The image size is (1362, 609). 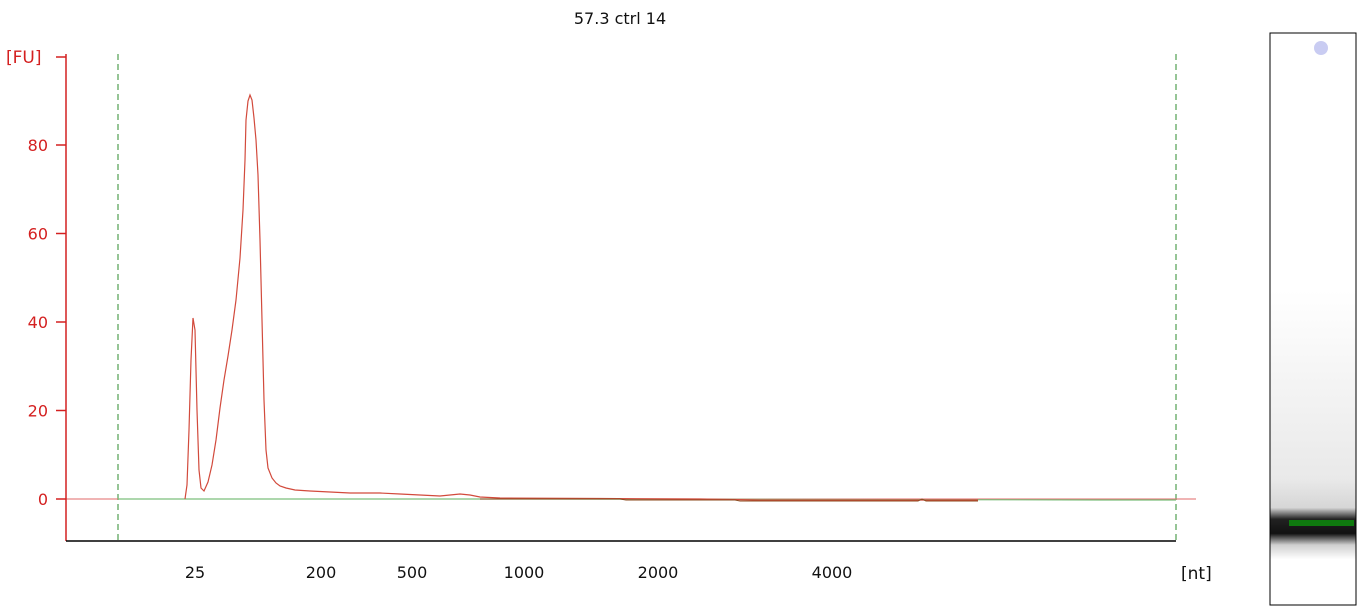 I want to click on overlay-trace, so click(x=729, y=500).